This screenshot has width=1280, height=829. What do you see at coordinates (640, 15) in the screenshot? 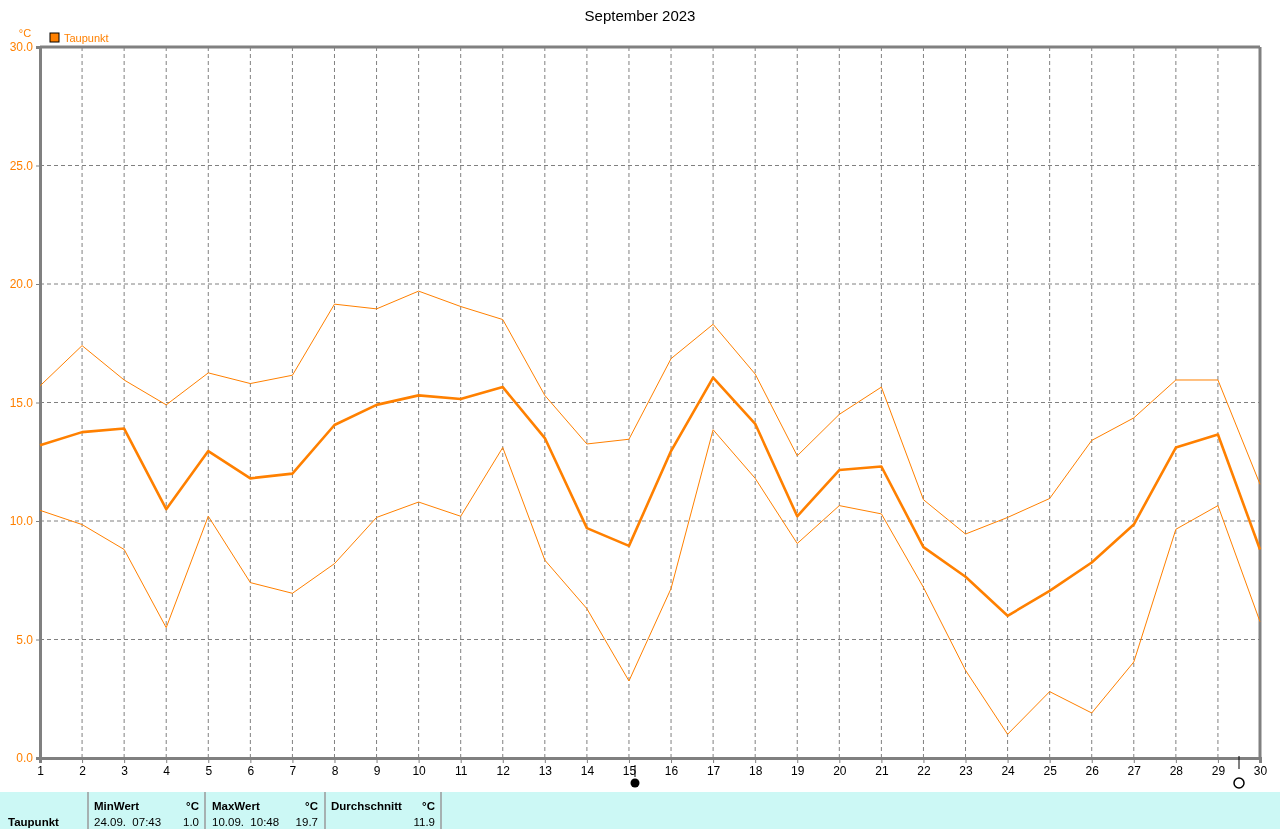
I see `chart-title: September 2023` at bounding box center [640, 15].